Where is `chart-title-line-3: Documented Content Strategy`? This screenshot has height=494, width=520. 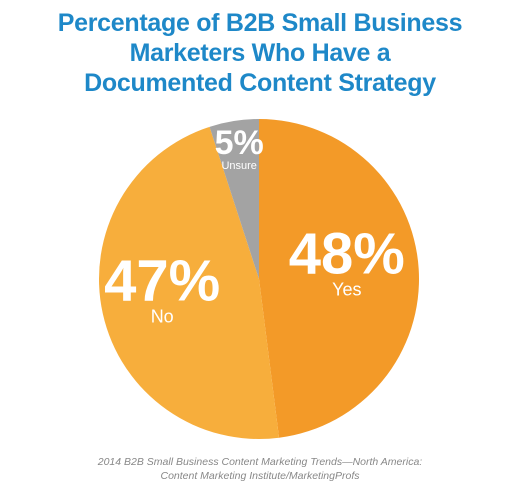
chart-title-line-3: Documented Content Strategy is located at coordinates (260, 83).